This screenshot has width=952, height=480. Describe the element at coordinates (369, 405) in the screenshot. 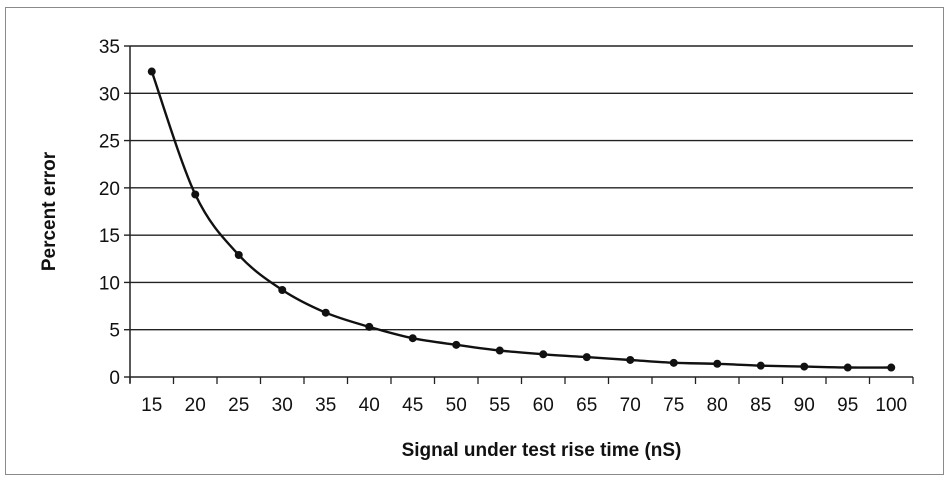

I see `x-tick-label-40: 40` at that location.